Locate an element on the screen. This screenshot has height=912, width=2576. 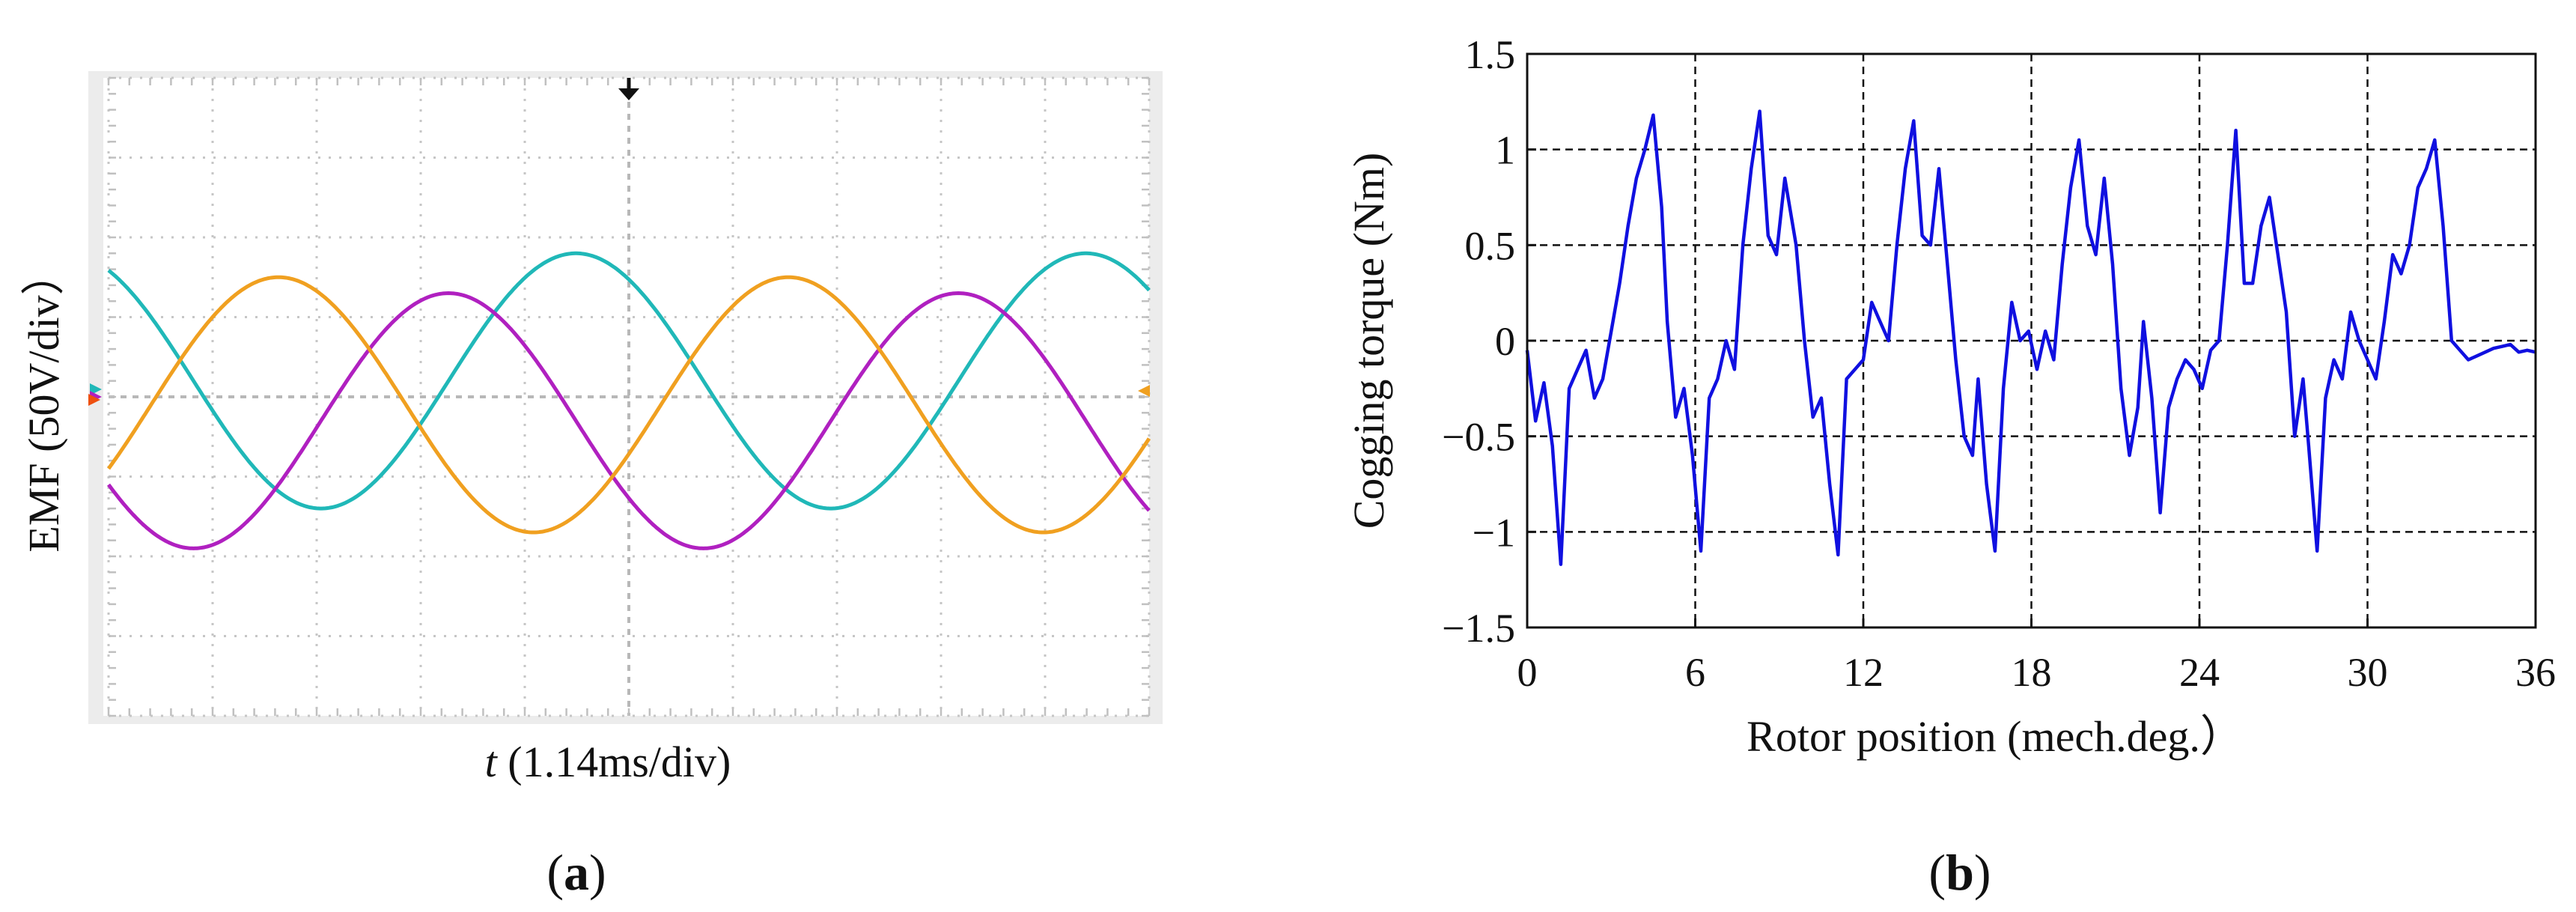
plot-b-xtick-labels: 0 6 12 18 24 30 36 is located at coordinates (2037, 672).